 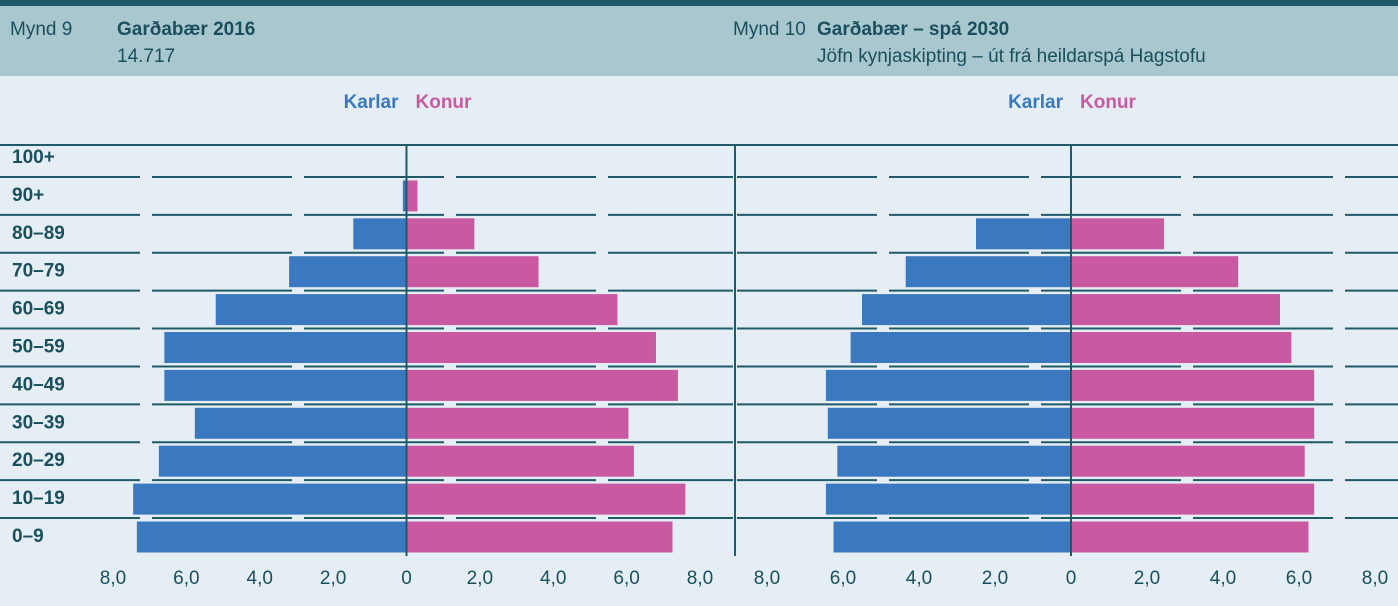 I want to click on age-label: 40–49, so click(x=38, y=384).